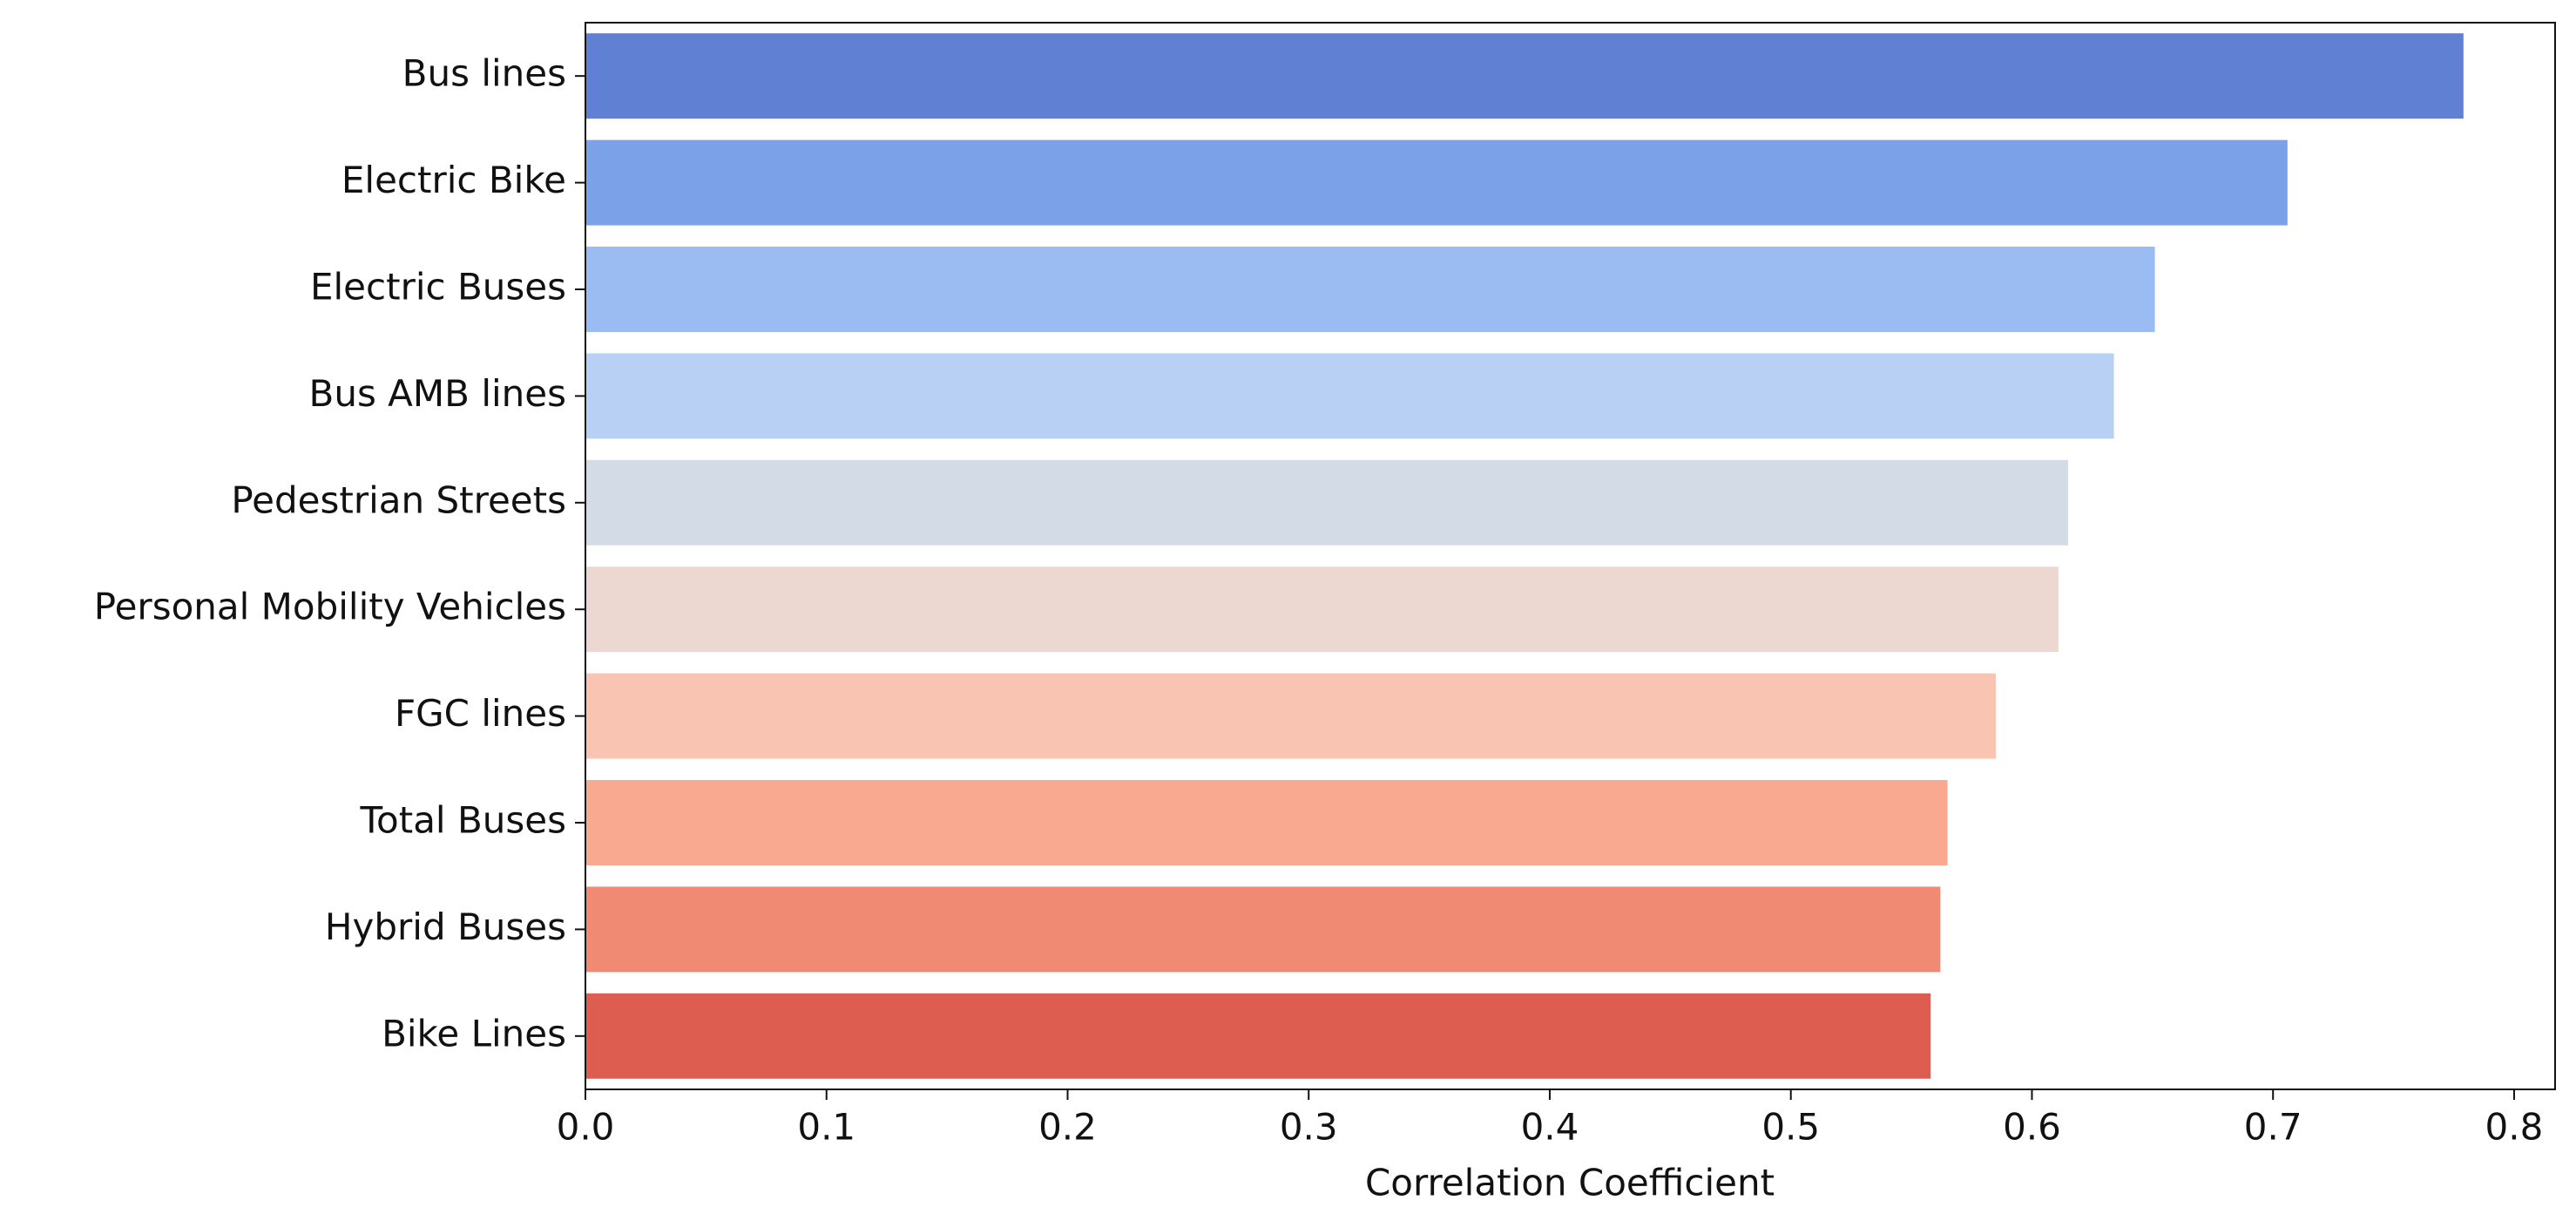 The width and height of the screenshot is (2576, 1214). I want to click on x-axis-label: Correlation Coefficient, so click(1570, 1183).